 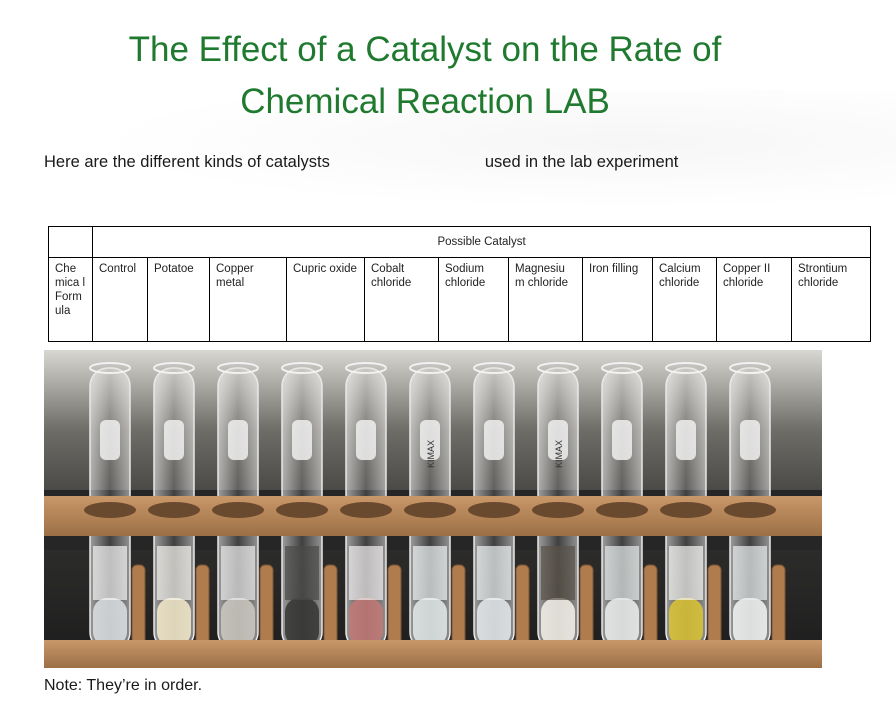 What do you see at coordinates (425, 49) in the screenshot?
I see `title-line-1: The Effect of a Catalyst on the Rate of` at bounding box center [425, 49].